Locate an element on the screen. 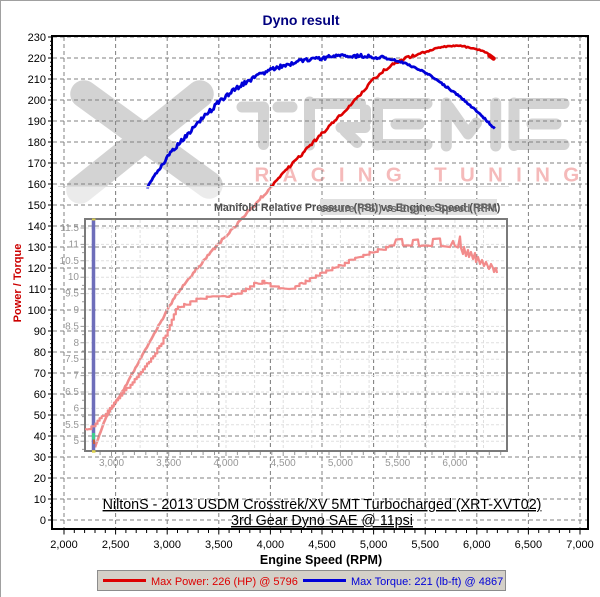 The height and width of the screenshot is (597, 600). svg-text: 90 is located at coordinates (40, 332).